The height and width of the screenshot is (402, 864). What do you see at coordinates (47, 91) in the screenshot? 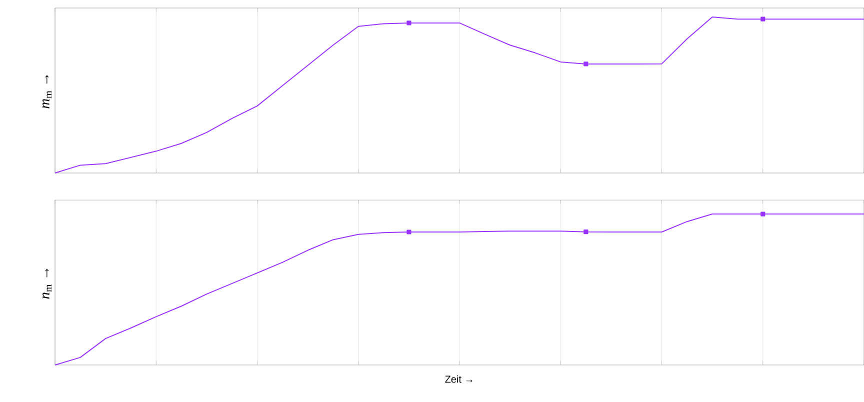
I see `y-axis-title: m$_{m}$ →` at bounding box center [47, 91].